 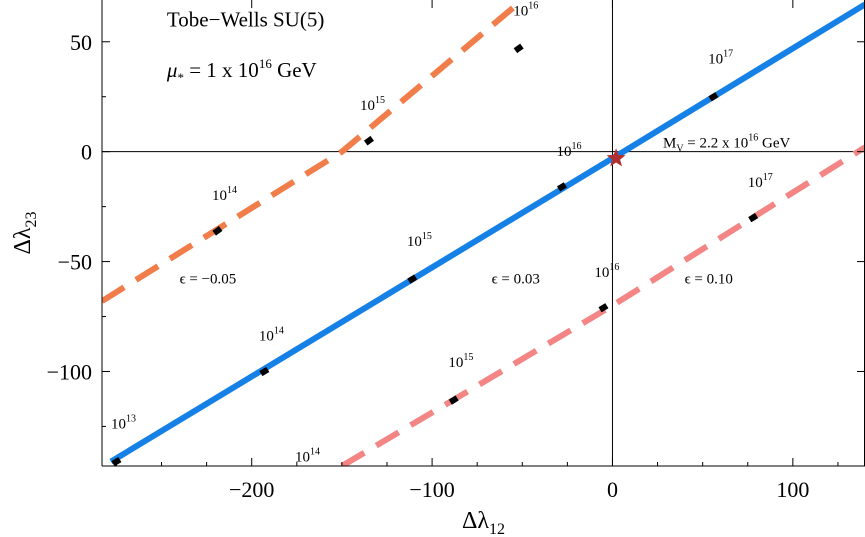 I want to click on y-tick-label: −100, so click(x=69, y=371).